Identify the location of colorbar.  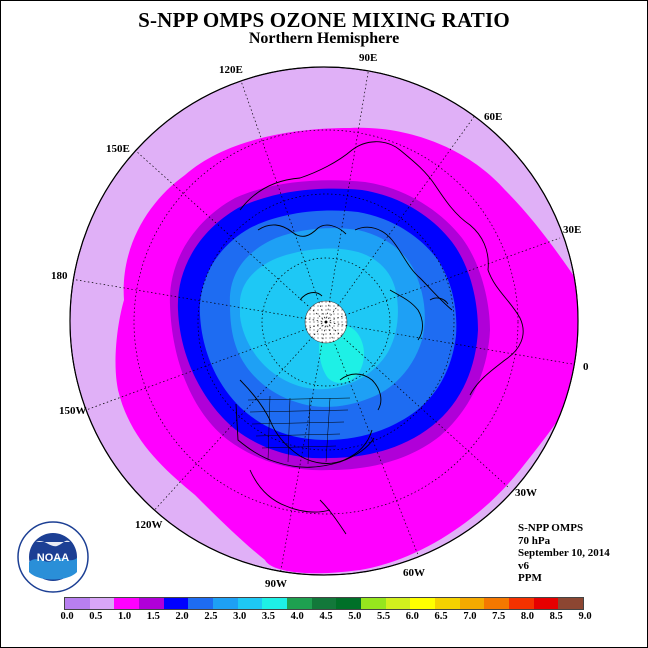
(324, 603).